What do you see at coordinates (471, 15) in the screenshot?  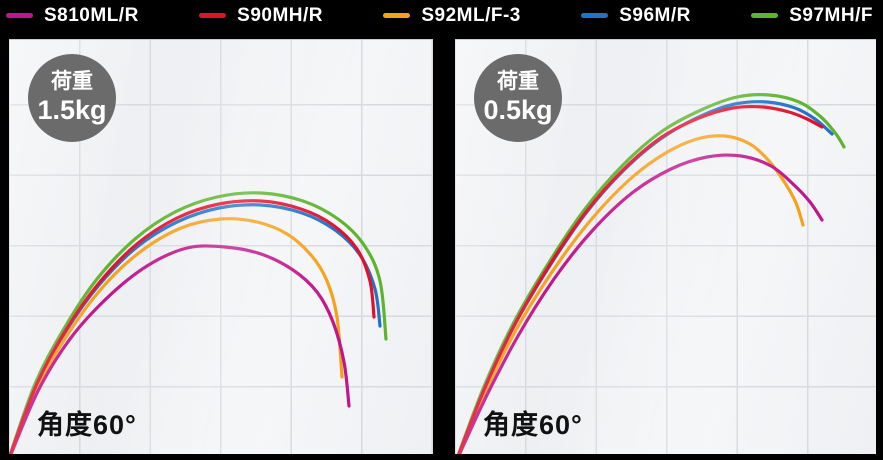 I see `legend-item-label: S92ML/F-3` at bounding box center [471, 15].